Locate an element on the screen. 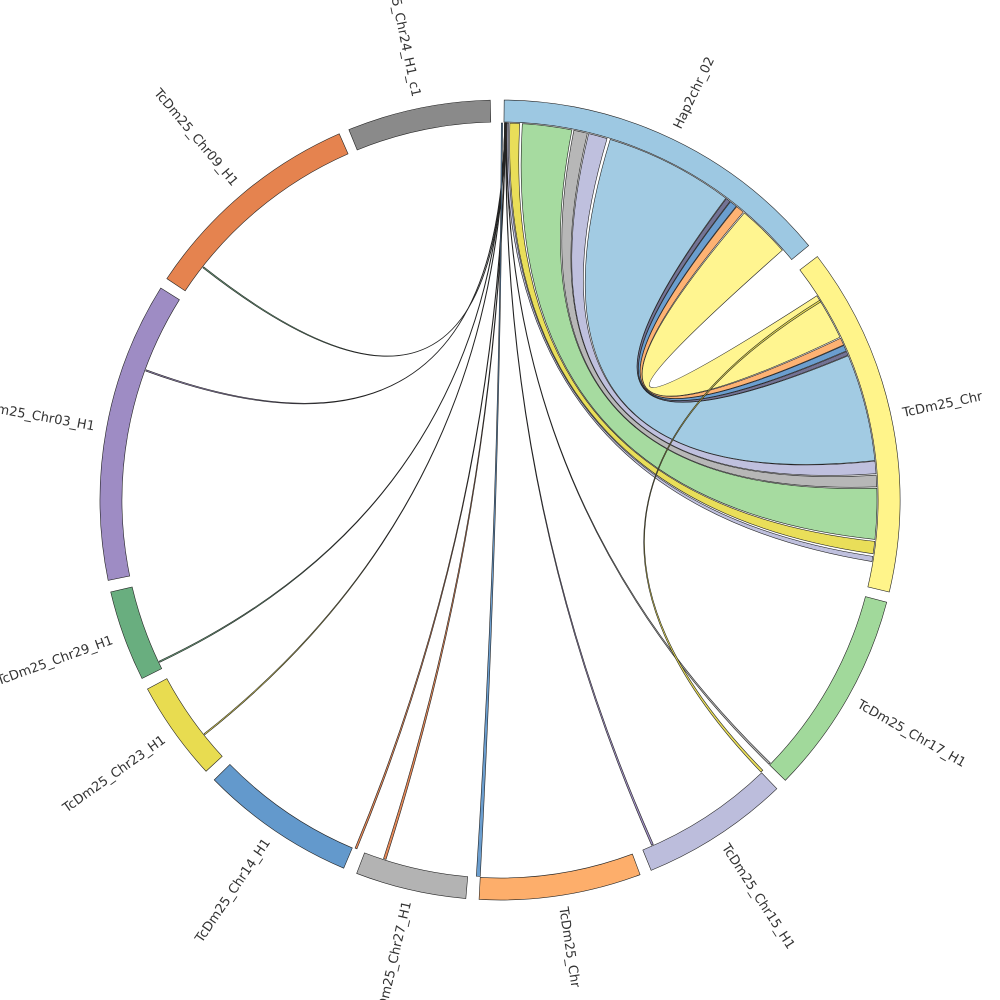 Image resolution: width=1000 pixels, height=1000 pixels. sector-label: TcDm25_Chr29_H1 is located at coordinates (57, 661).